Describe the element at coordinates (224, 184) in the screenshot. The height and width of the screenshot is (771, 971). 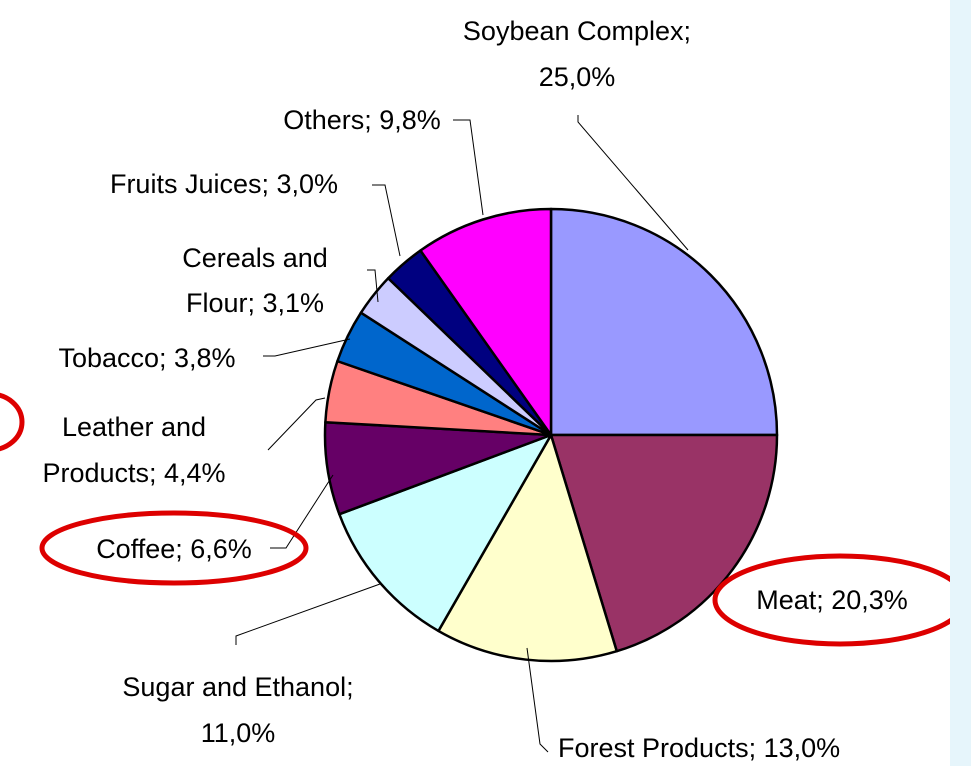
I see `slice-label-fruits-juices: Fruits Juices; 3,0%` at that location.